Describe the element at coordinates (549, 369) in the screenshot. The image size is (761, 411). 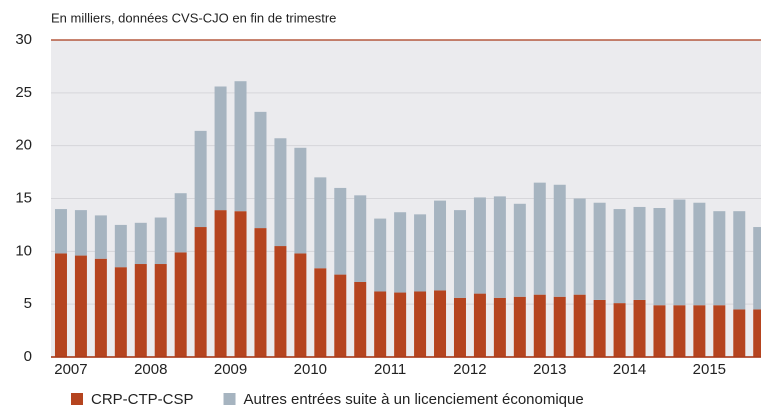
I see `x-tick-label: 2013` at that location.